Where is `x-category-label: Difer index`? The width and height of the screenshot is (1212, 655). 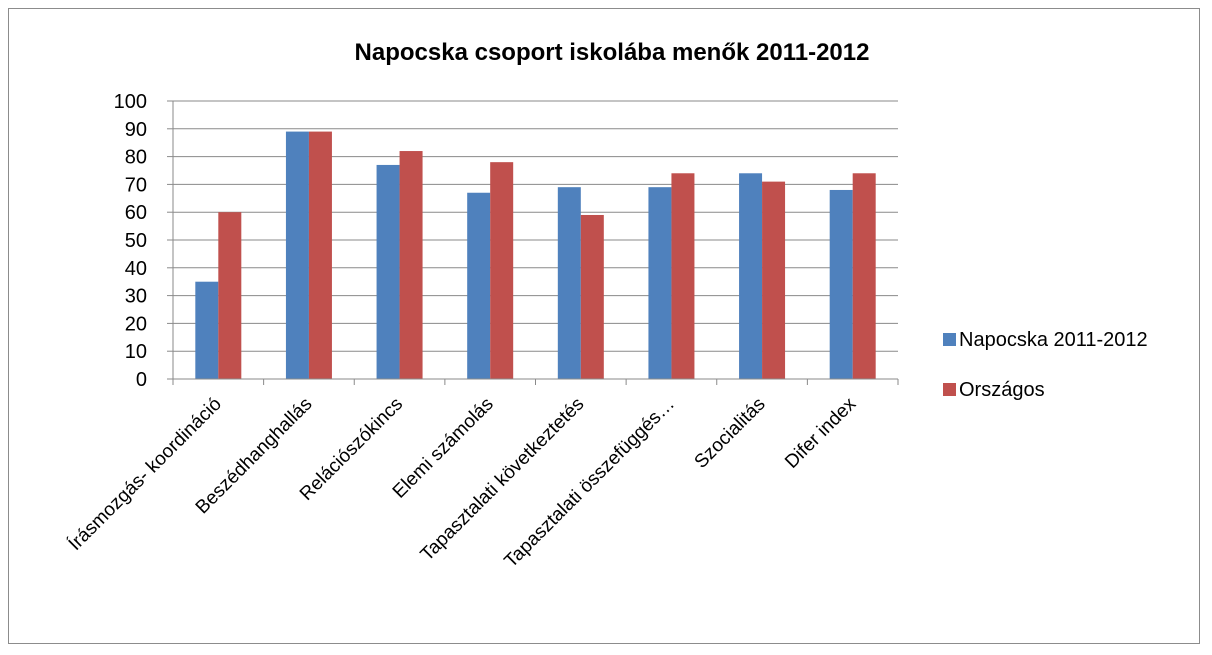
x-category-label: Difer index is located at coordinates (820, 432).